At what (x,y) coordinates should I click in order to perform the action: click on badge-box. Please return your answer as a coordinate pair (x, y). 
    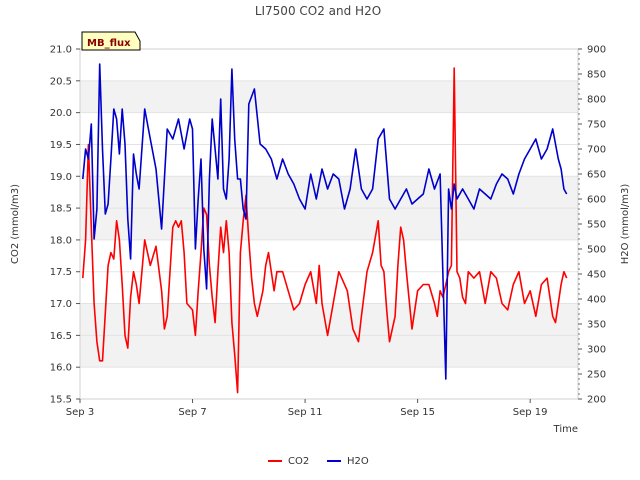
    Looking at the image, I should click on (111, 41).